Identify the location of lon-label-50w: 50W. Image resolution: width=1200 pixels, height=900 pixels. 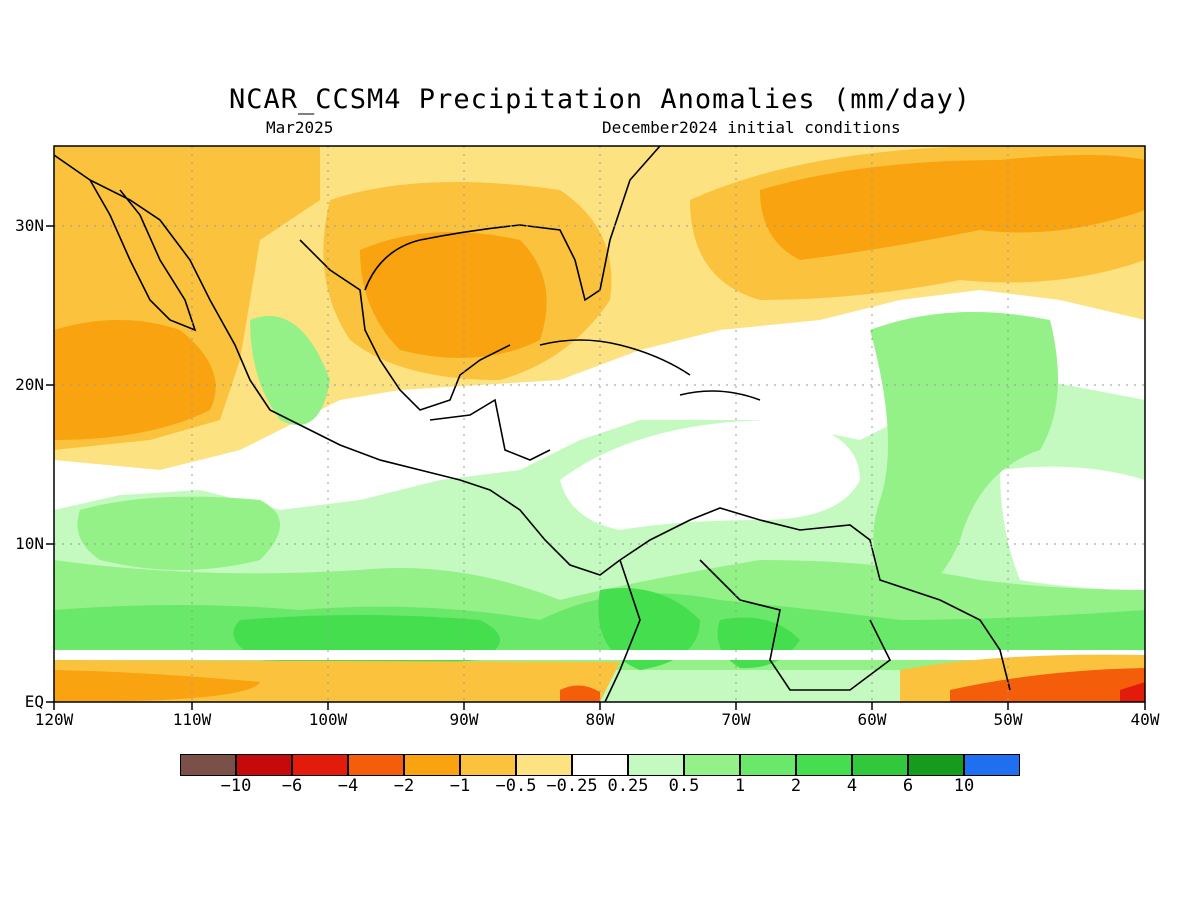
(1008, 719).